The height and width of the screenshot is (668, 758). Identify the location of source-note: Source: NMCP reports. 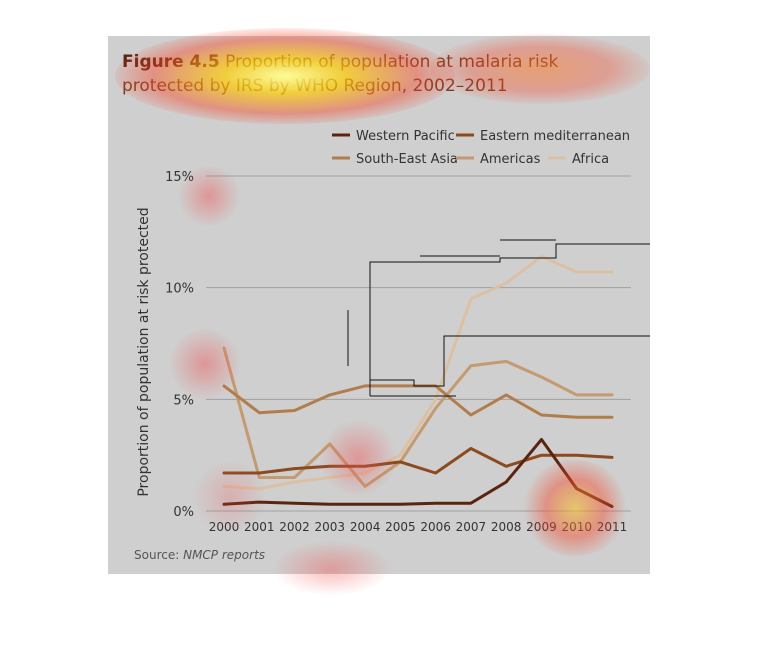
(199, 555).